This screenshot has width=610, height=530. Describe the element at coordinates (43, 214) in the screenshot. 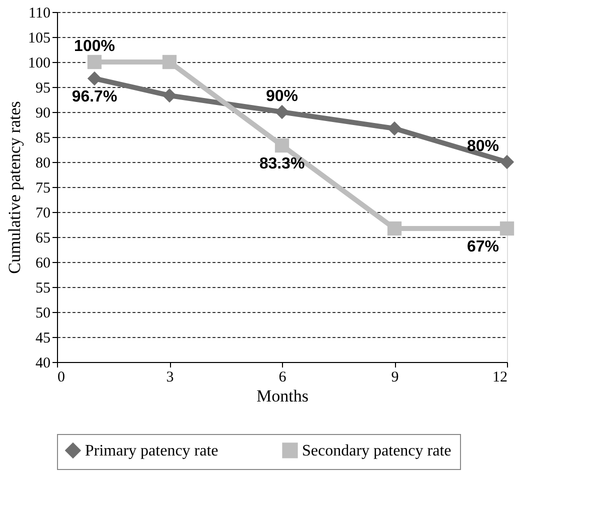

I see `y-tick-label: 70` at that location.